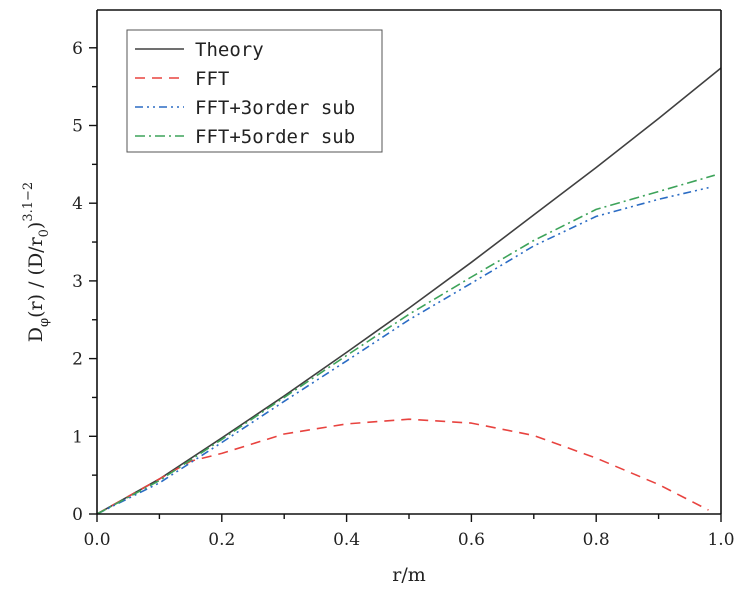 This screenshot has width=747, height=592. What do you see at coordinates (84, 282) in the screenshot?
I see `y-axis-ticks: 0 1 2 3 4 5 6` at bounding box center [84, 282].